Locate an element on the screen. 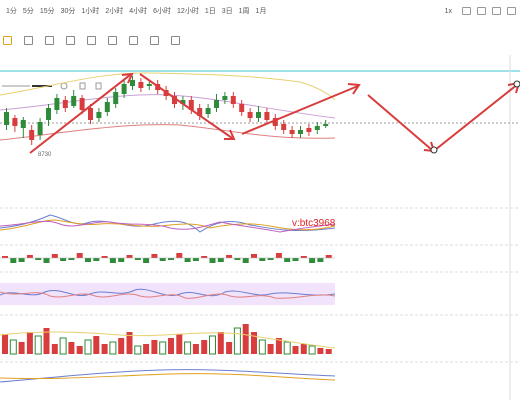  layout-icon is located at coordinates (496, 11).